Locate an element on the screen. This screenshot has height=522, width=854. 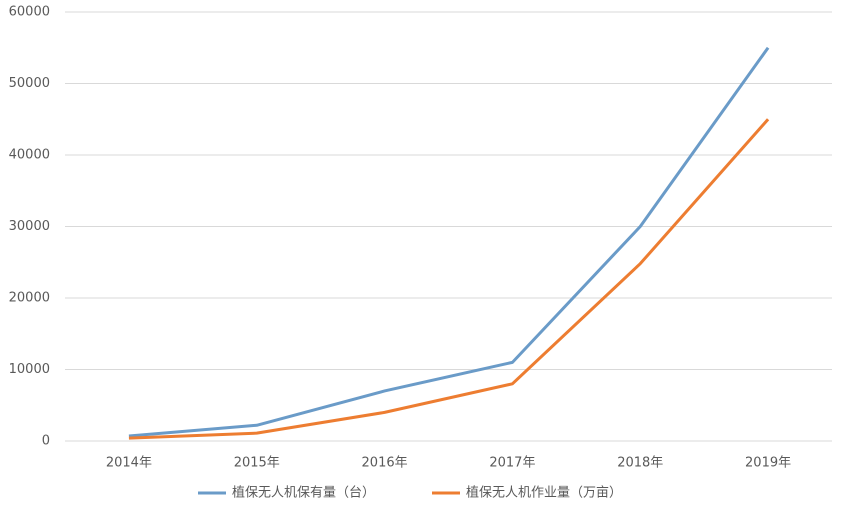
y-tick-label: 60000 is located at coordinates (29, 12).